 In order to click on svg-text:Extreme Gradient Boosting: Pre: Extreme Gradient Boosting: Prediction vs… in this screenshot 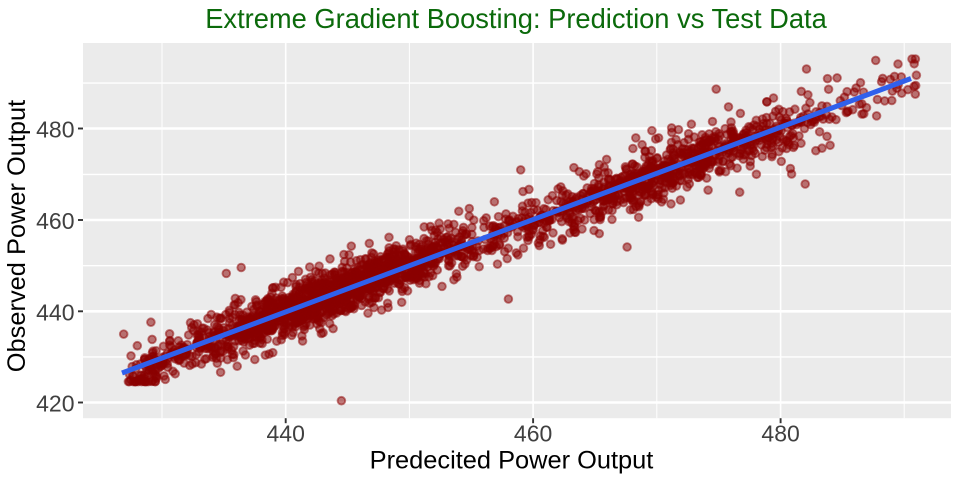, I will do `click(516, 18)`.